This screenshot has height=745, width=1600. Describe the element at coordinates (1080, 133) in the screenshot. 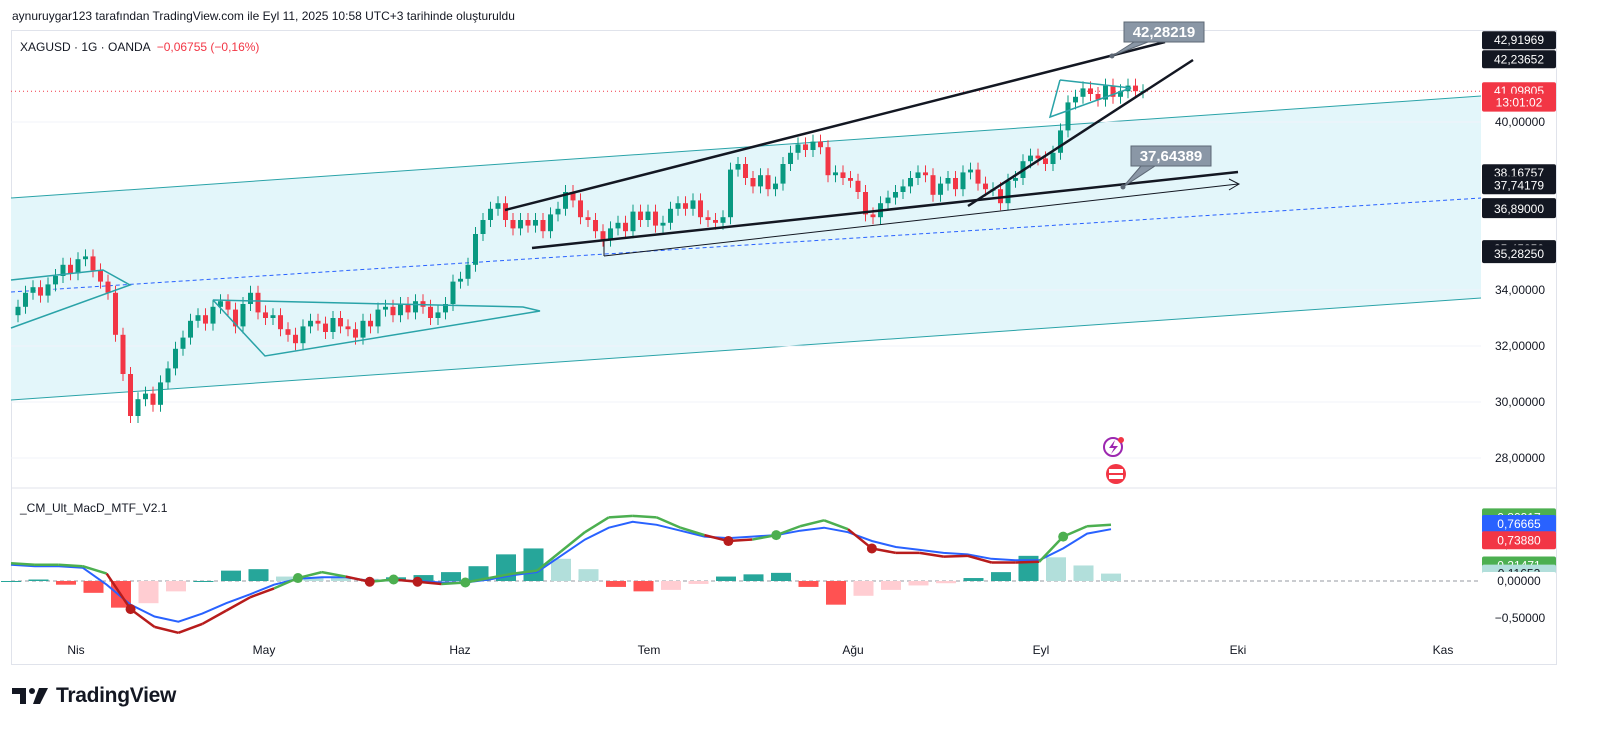

I see `rising-wedge-support` at that location.